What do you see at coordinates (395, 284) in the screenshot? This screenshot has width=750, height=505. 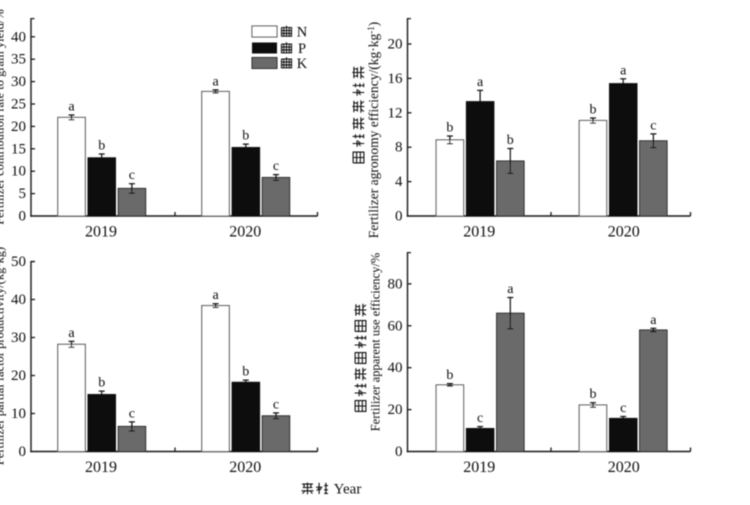 I see `svg-text: 80` at bounding box center [395, 284].